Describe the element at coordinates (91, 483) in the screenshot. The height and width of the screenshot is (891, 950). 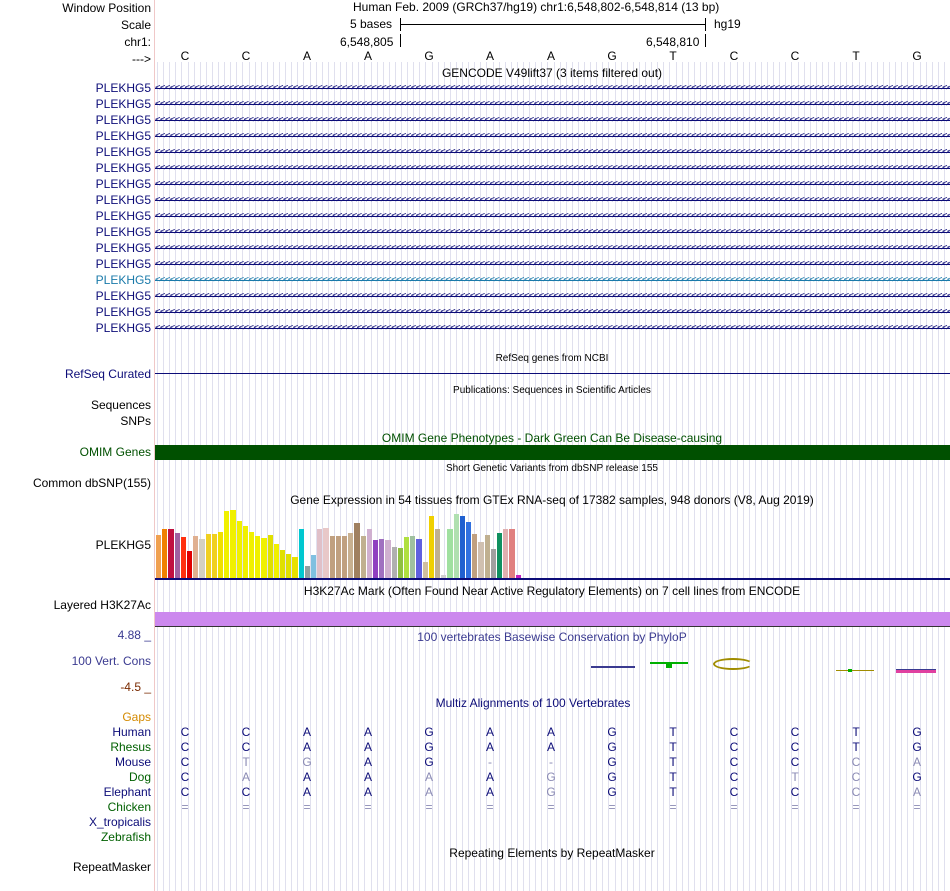
I see `dbsnp-label: Common dbSNP(155)` at that location.